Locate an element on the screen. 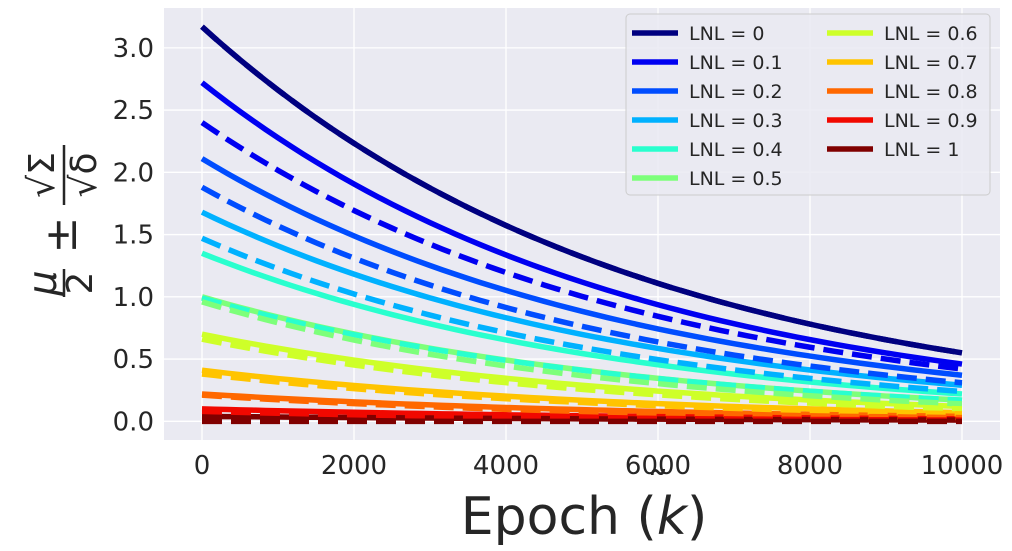 This screenshot has height=551, width=1012. y-label-sigma: √Σ is located at coordinates (42, 175).